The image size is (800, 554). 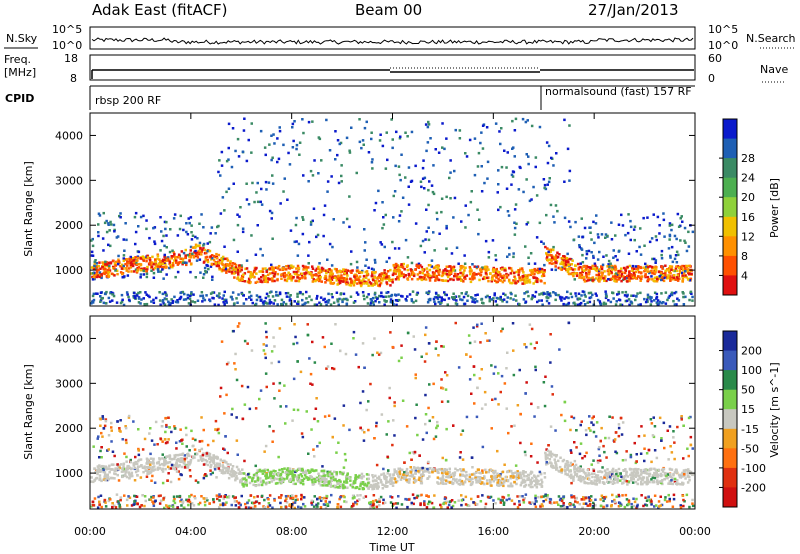 I want to click on cpid-mode-2: normalsound (fast) 157 RF, so click(x=618, y=91).